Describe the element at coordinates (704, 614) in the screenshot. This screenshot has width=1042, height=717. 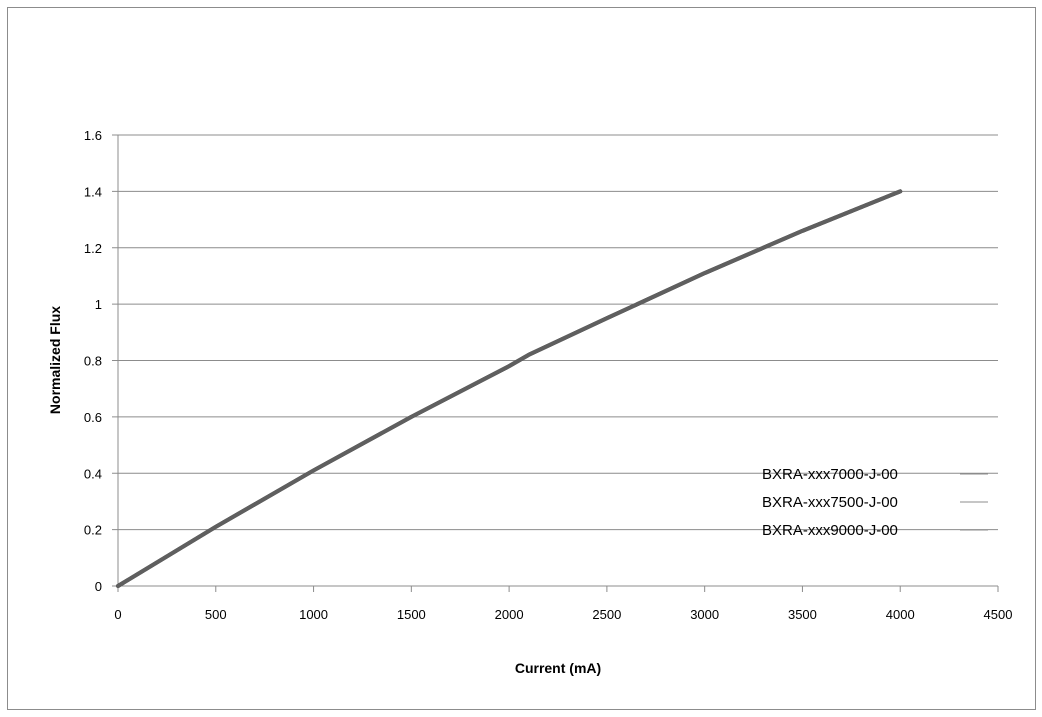
I see `x-tick-label: 3000` at that location.